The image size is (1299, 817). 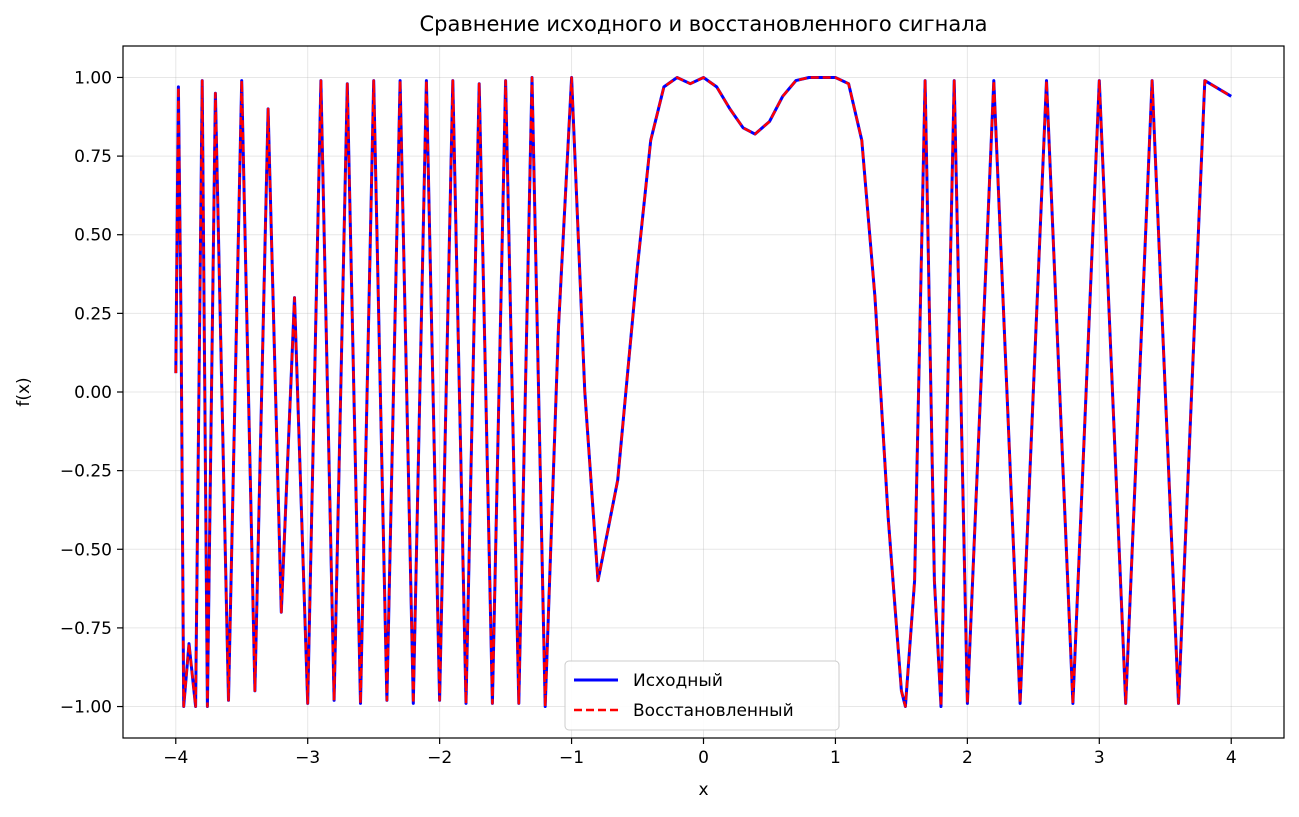 I want to click on legend-label-original: Исходный, so click(x=678, y=681).